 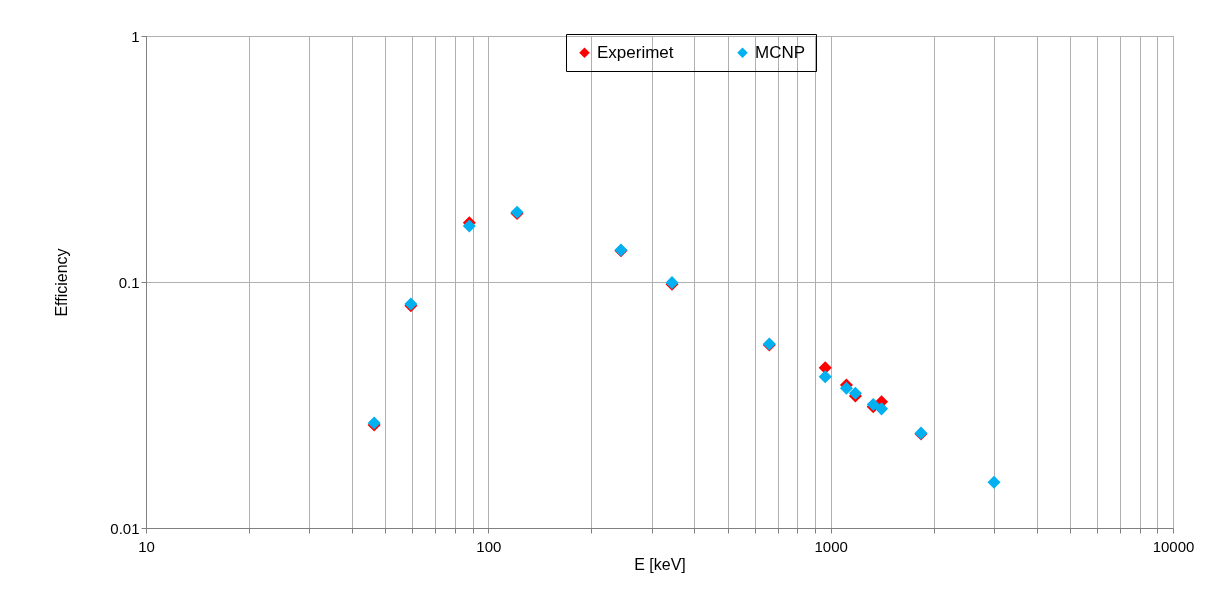 What do you see at coordinates (635, 52) in the screenshot?
I see `legend-label: Experimet` at bounding box center [635, 52].